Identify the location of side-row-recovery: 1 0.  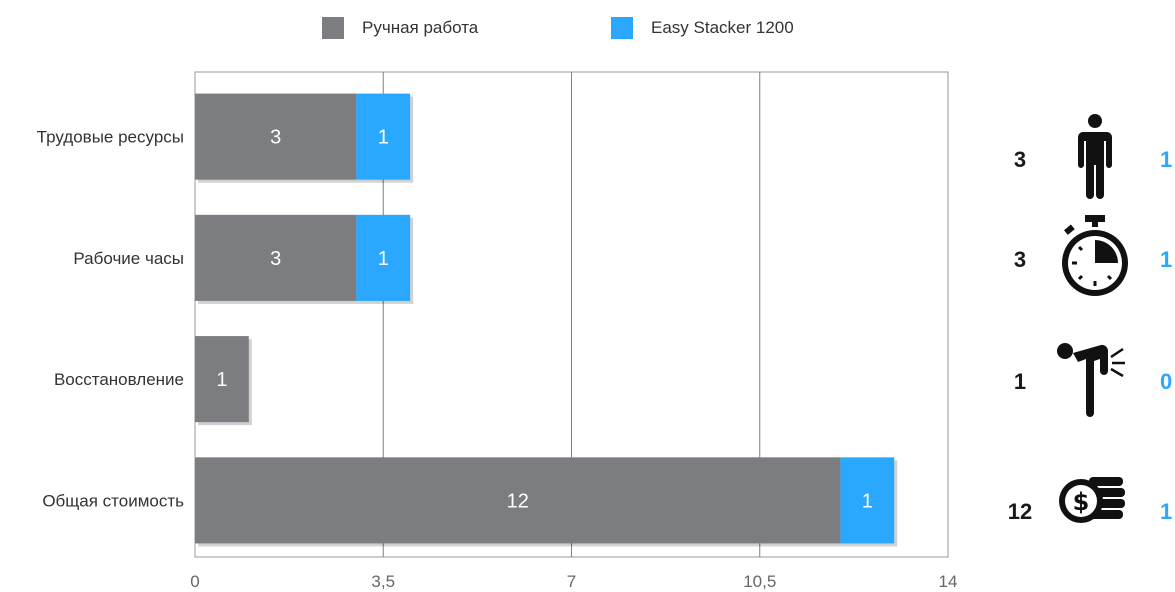
(1082, 380).